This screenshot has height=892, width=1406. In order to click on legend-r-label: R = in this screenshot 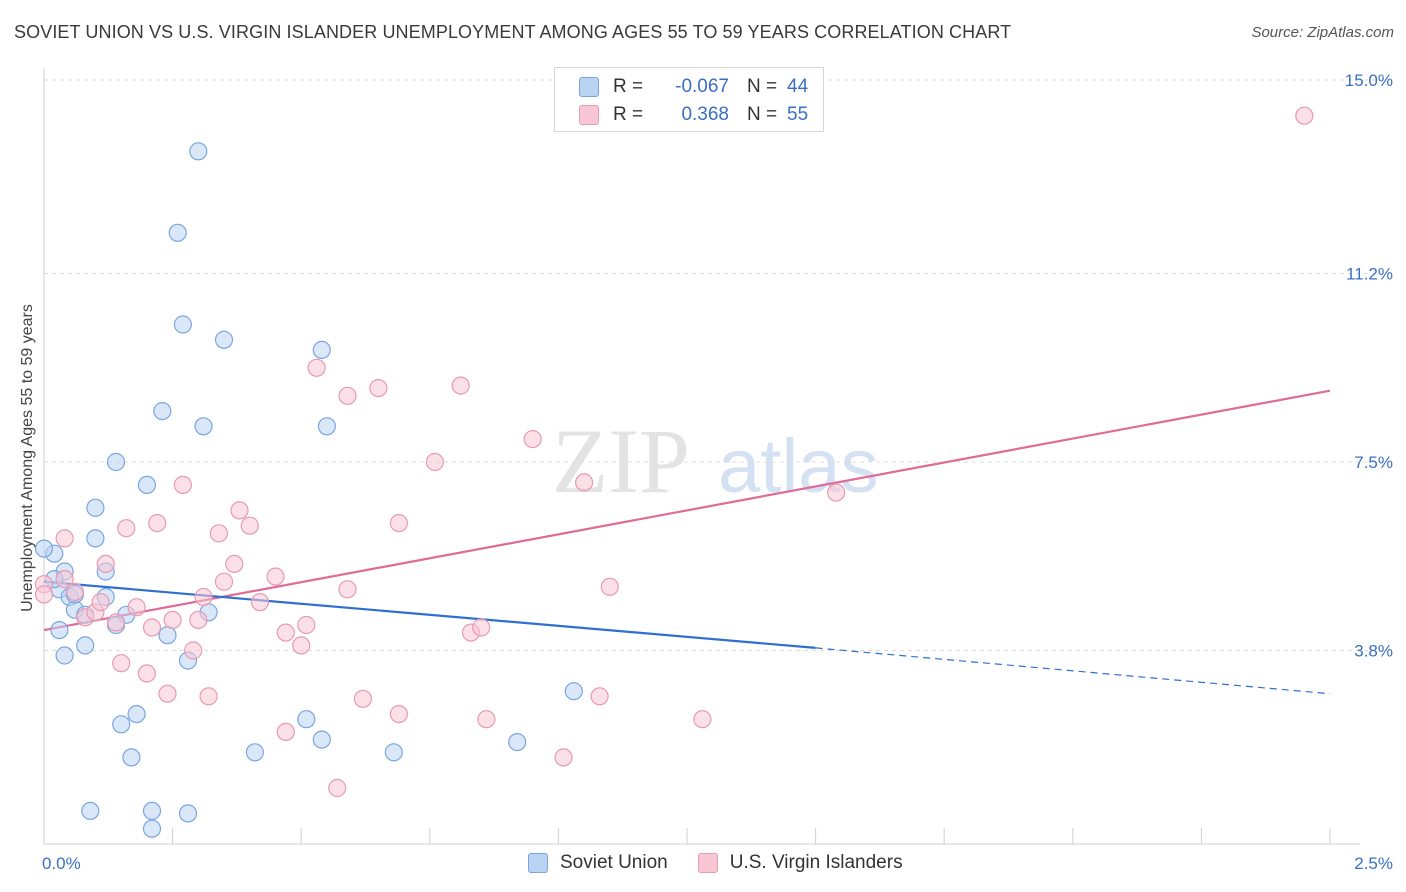, I will do `click(628, 114)`.